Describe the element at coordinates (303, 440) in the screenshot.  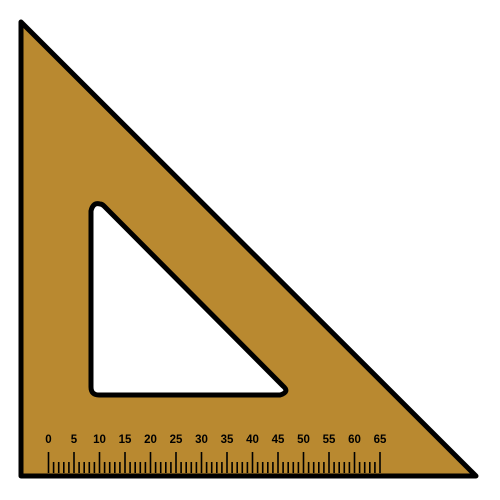
I see `ruler-label: 50` at that location.